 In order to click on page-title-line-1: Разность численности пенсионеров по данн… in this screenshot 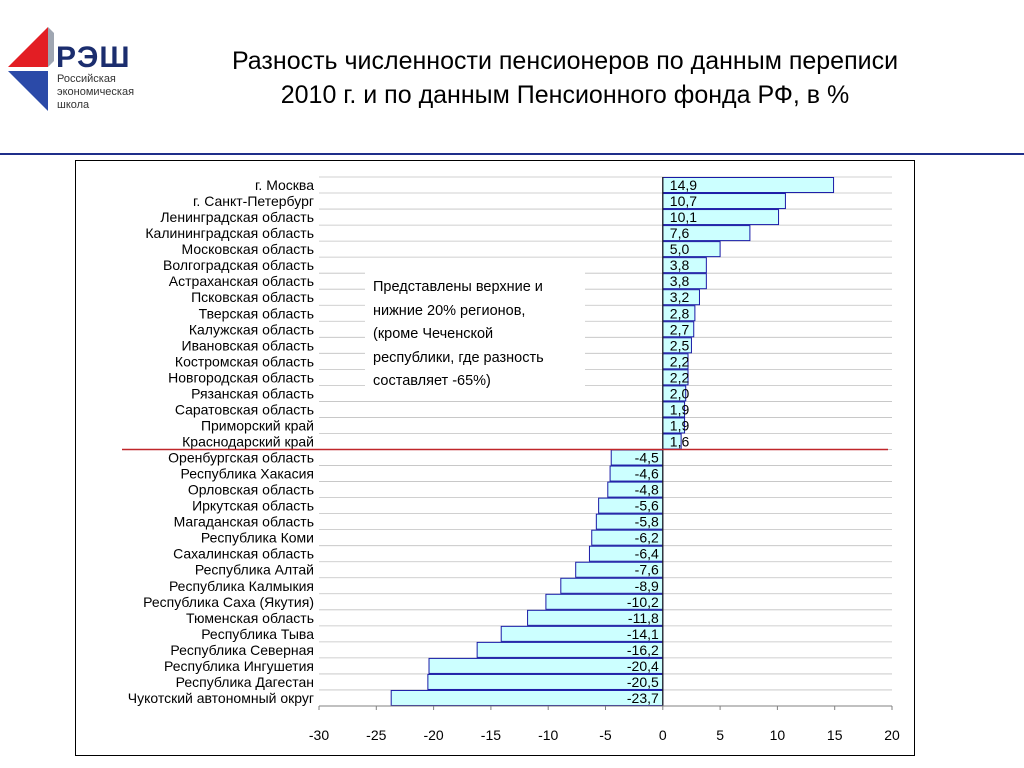, I will do `click(565, 61)`.